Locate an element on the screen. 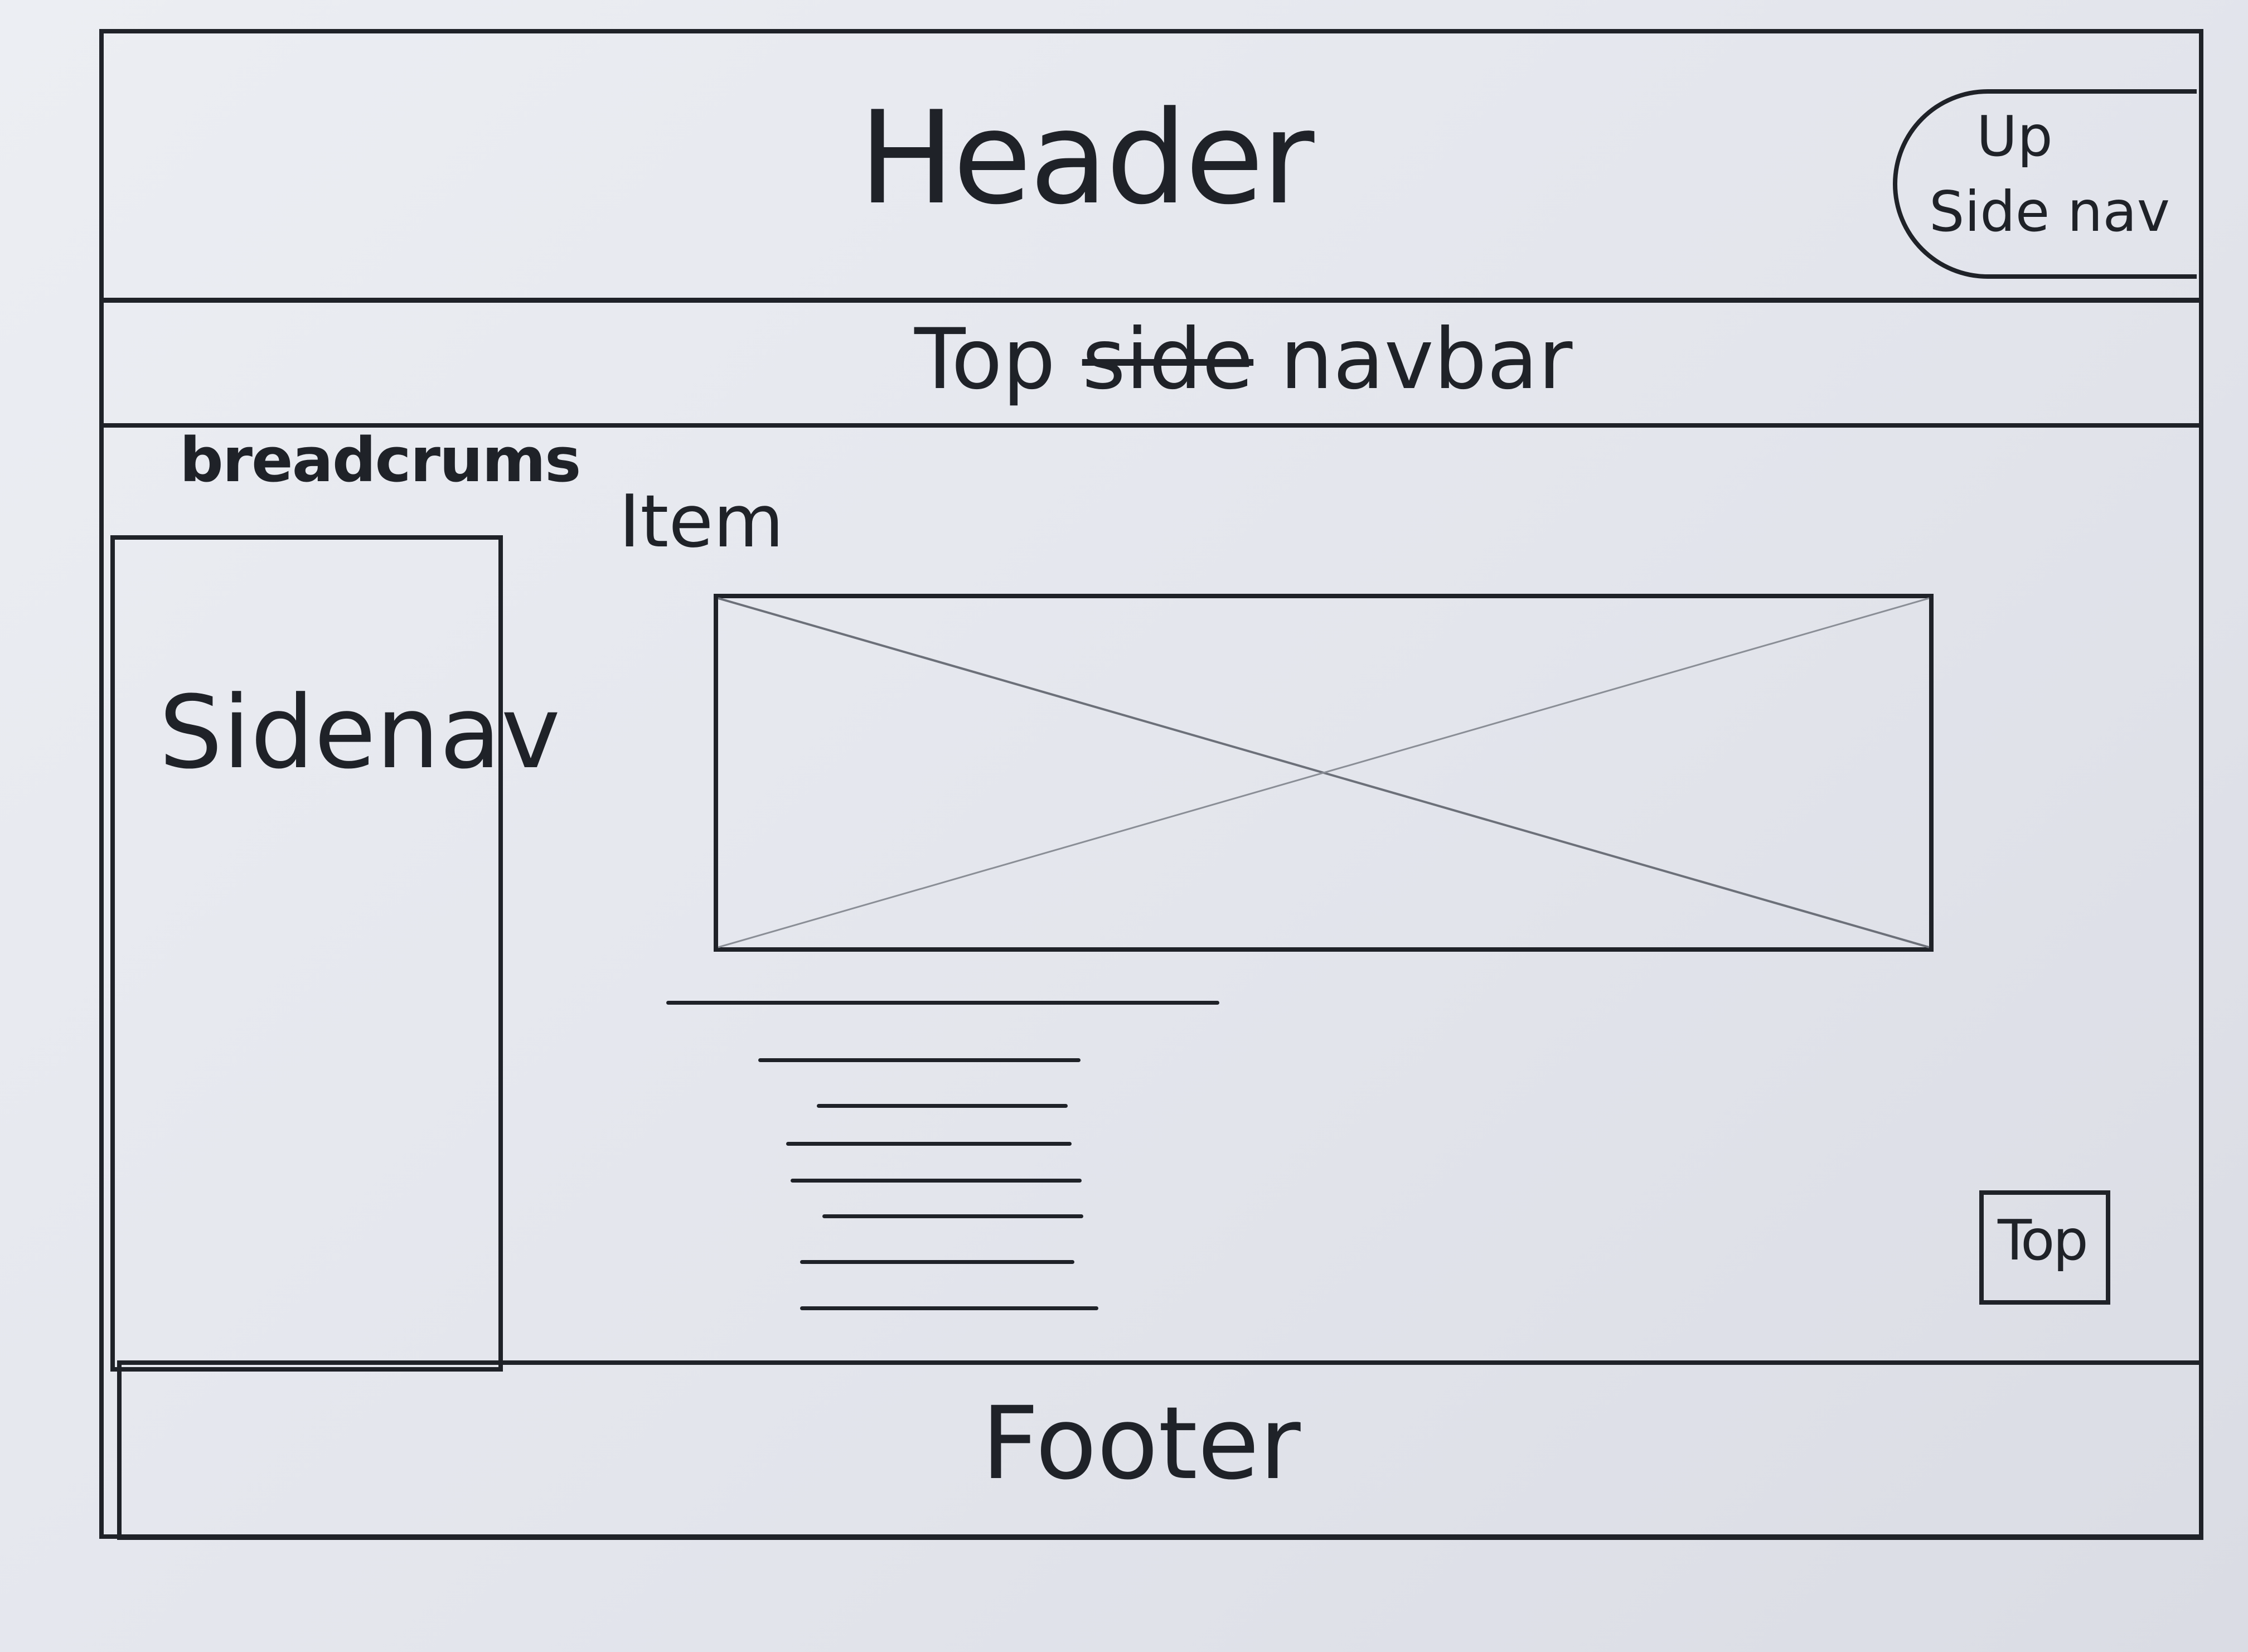  back-to-top-button is located at coordinates (2045, 1247).